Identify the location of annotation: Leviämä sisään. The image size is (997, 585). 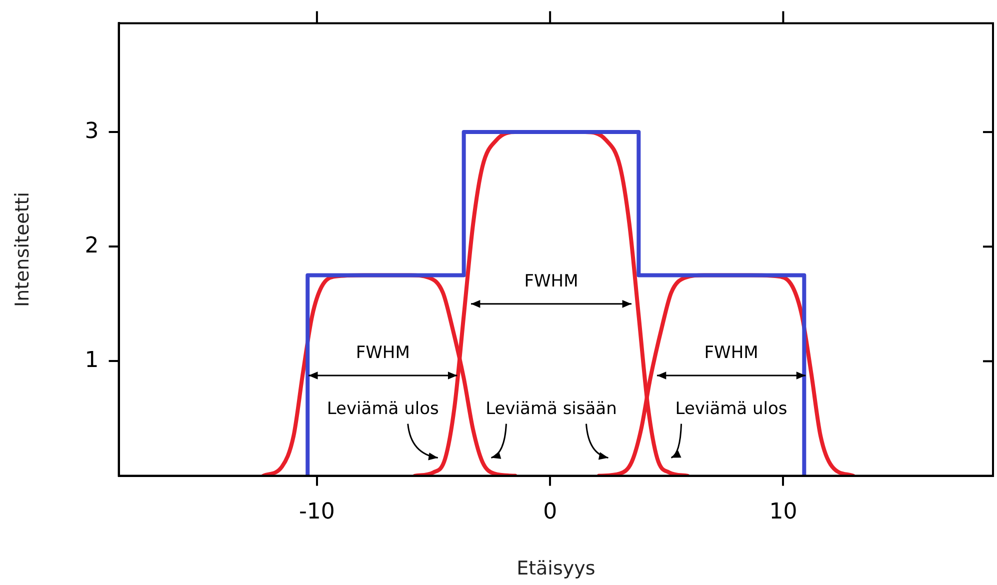
(551, 409).